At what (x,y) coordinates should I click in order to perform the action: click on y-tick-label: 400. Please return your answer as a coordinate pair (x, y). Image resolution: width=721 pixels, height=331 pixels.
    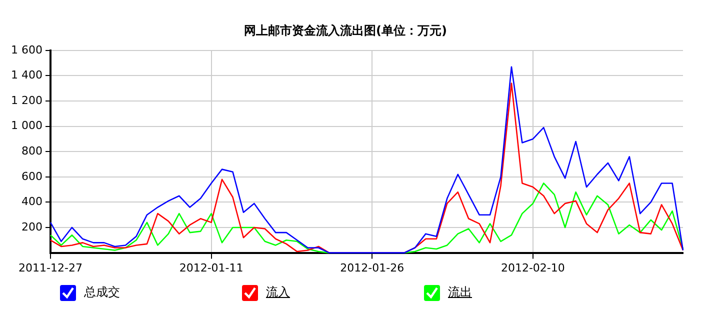
    Looking at the image, I should click on (31, 201).